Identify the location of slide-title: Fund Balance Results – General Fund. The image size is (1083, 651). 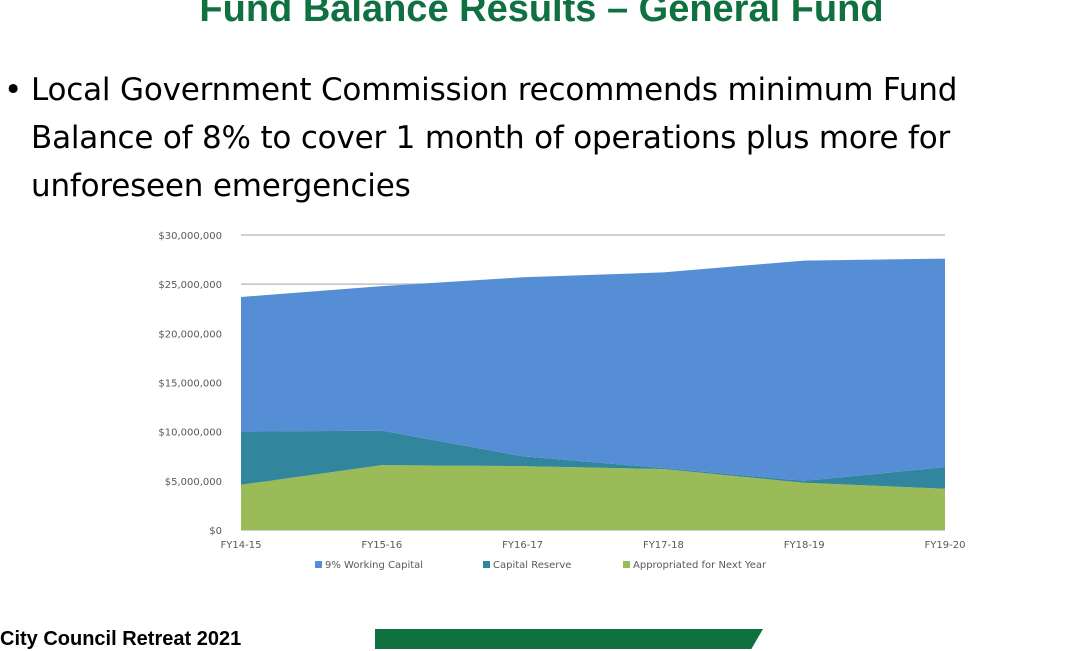
(541, 15).